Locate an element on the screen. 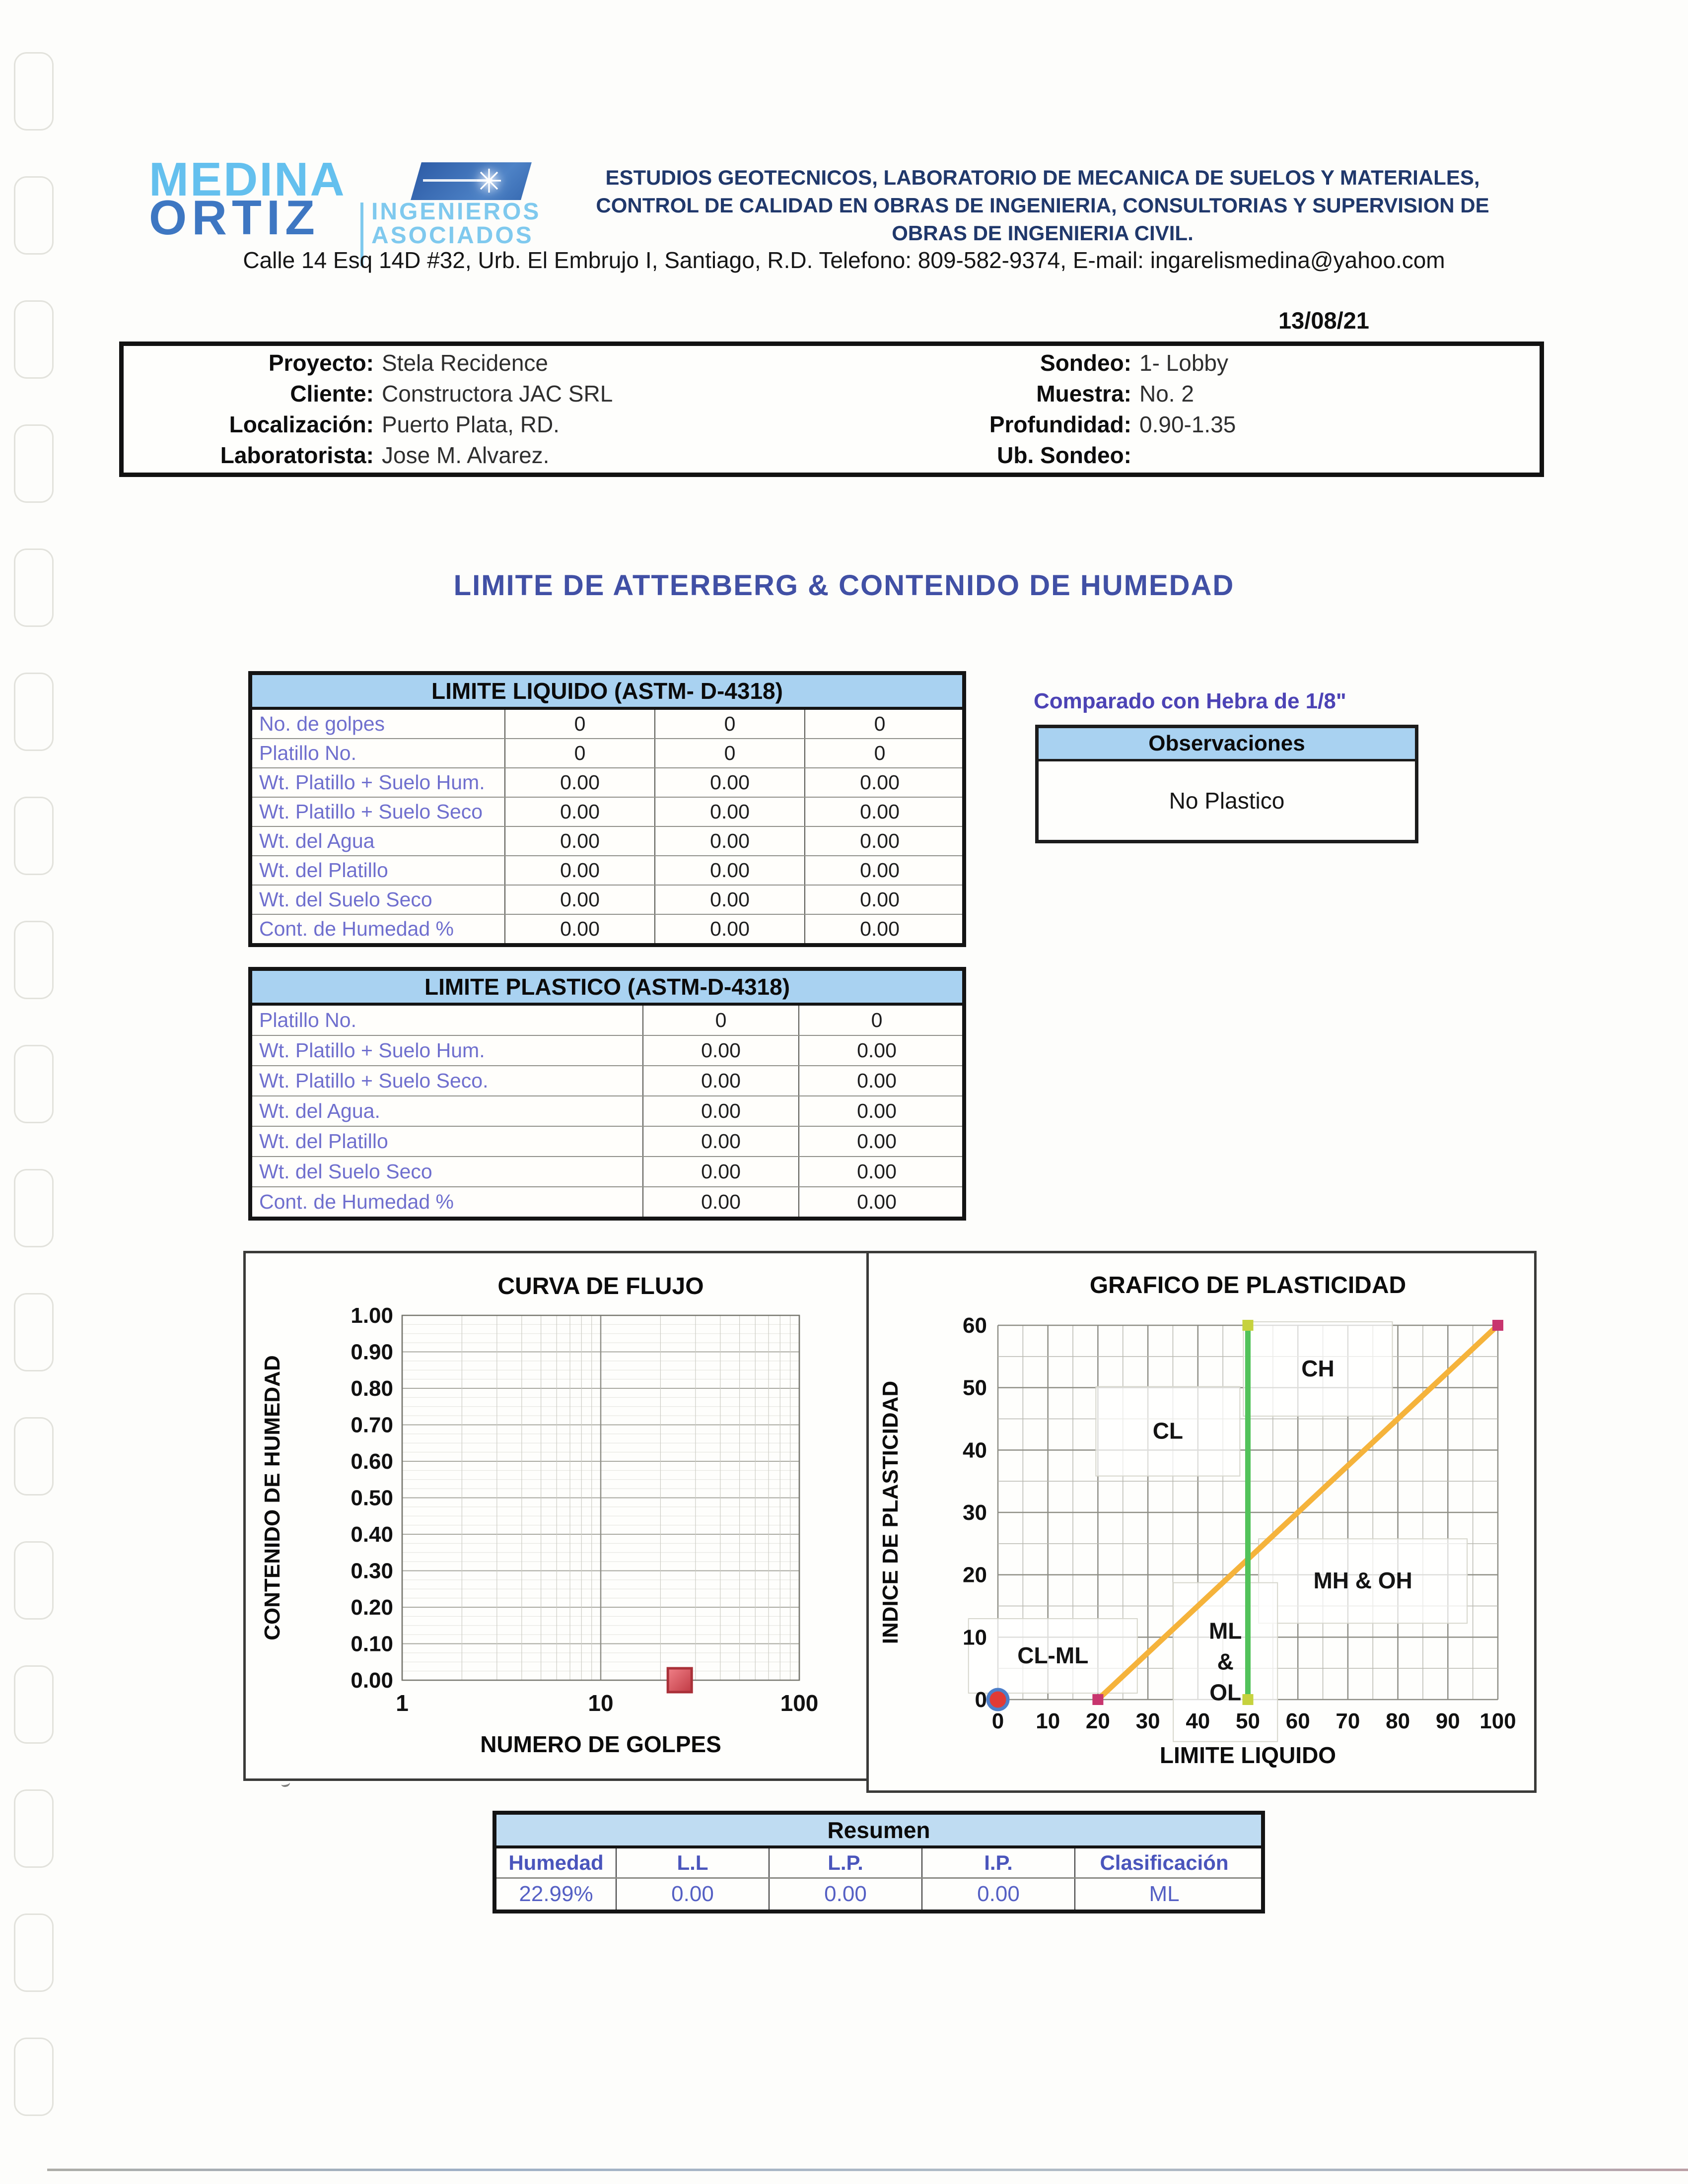 This screenshot has height=2184, width=1688. info-value-sondeo: 1- Lobby is located at coordinates (1184, 363).